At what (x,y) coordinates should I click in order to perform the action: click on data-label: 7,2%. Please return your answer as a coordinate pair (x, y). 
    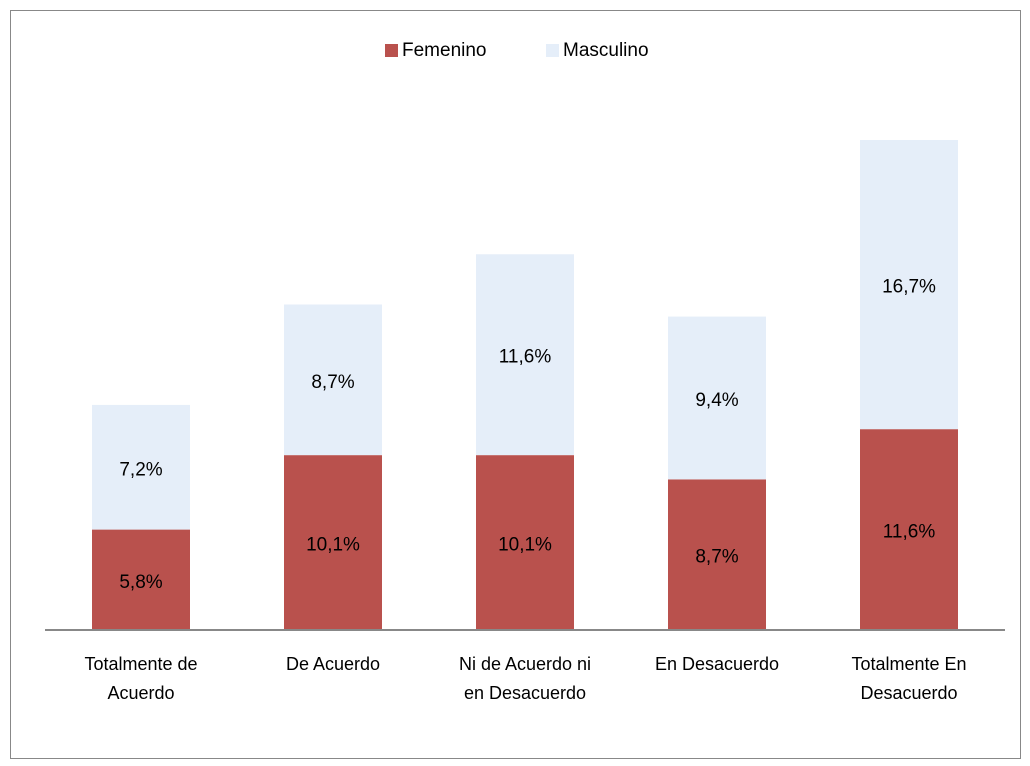
    Looking at the image, I should click on (140, 469).